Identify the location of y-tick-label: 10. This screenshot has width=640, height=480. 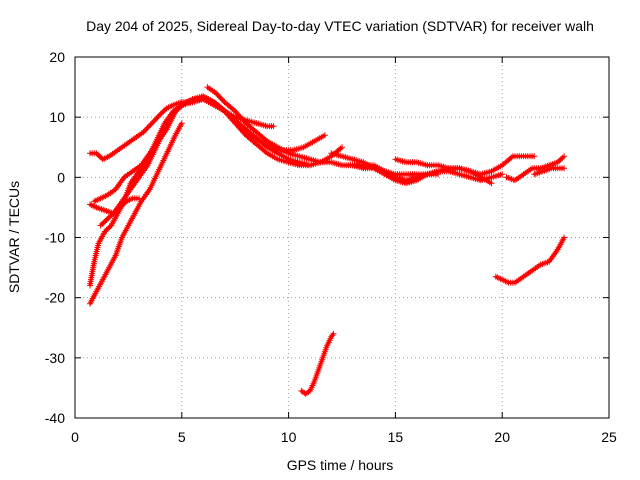
(57, 117).